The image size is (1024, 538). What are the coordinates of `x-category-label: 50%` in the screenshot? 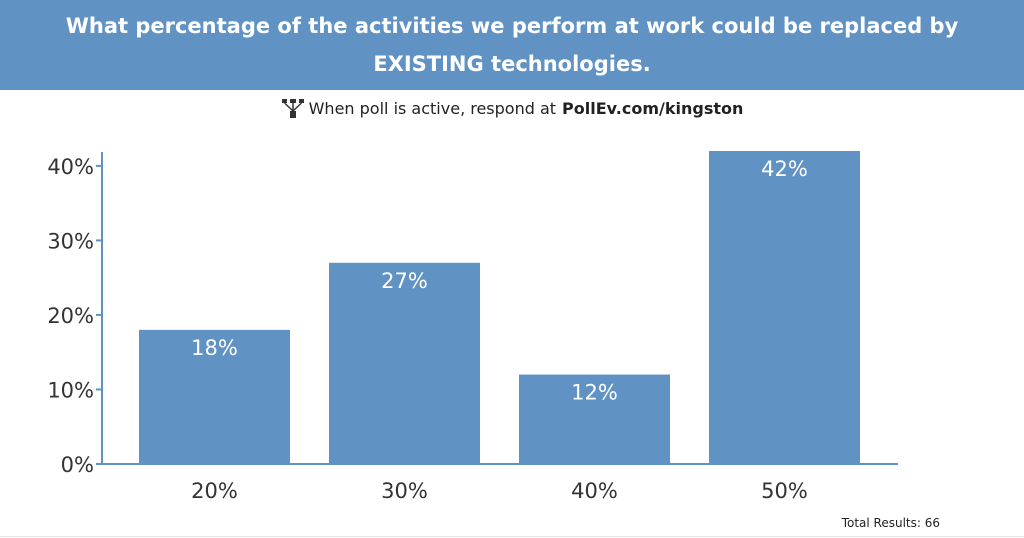 It's located at (784, 491).